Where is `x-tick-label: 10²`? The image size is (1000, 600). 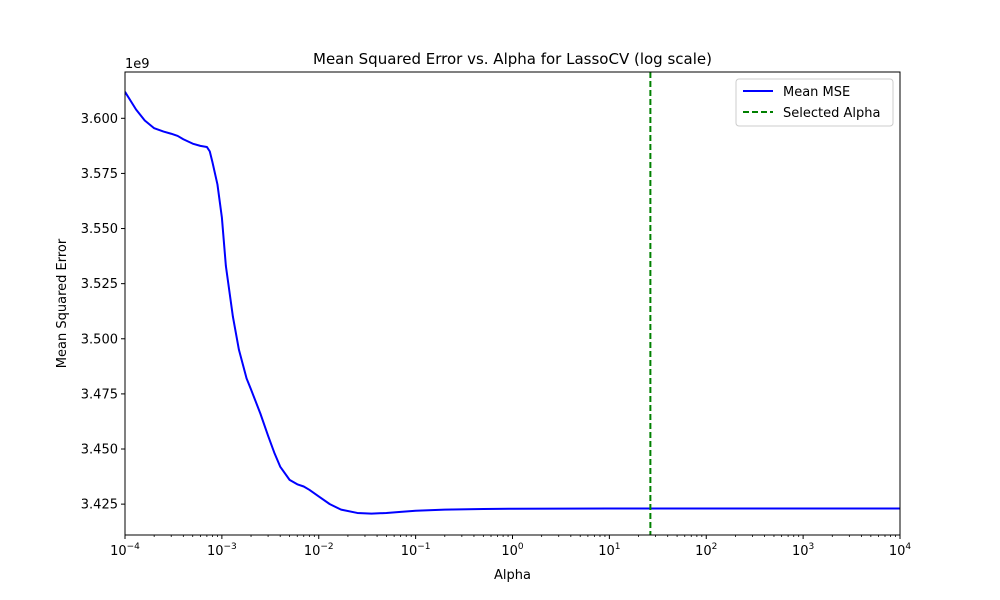 x-tick-label: 10² is located at coordinates (706, 550).